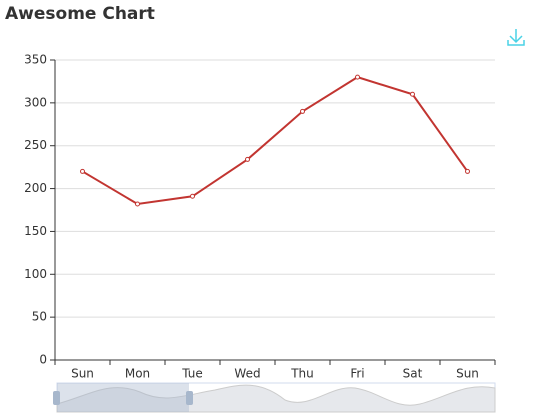 The width and height of the screenshot is (550, 420). What do you see at coordinates (192, 374) in the screenshot?
I see `x-tick-label: Tue` at bounding box center [192, 374].